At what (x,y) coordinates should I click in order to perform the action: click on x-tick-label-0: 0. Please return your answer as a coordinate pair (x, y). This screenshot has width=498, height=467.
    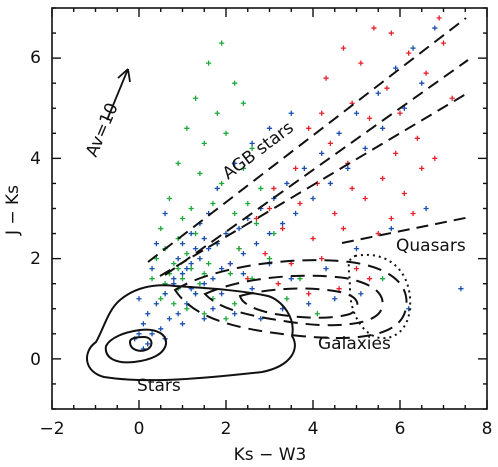
    Looking at the image, I should click on (139, 429).